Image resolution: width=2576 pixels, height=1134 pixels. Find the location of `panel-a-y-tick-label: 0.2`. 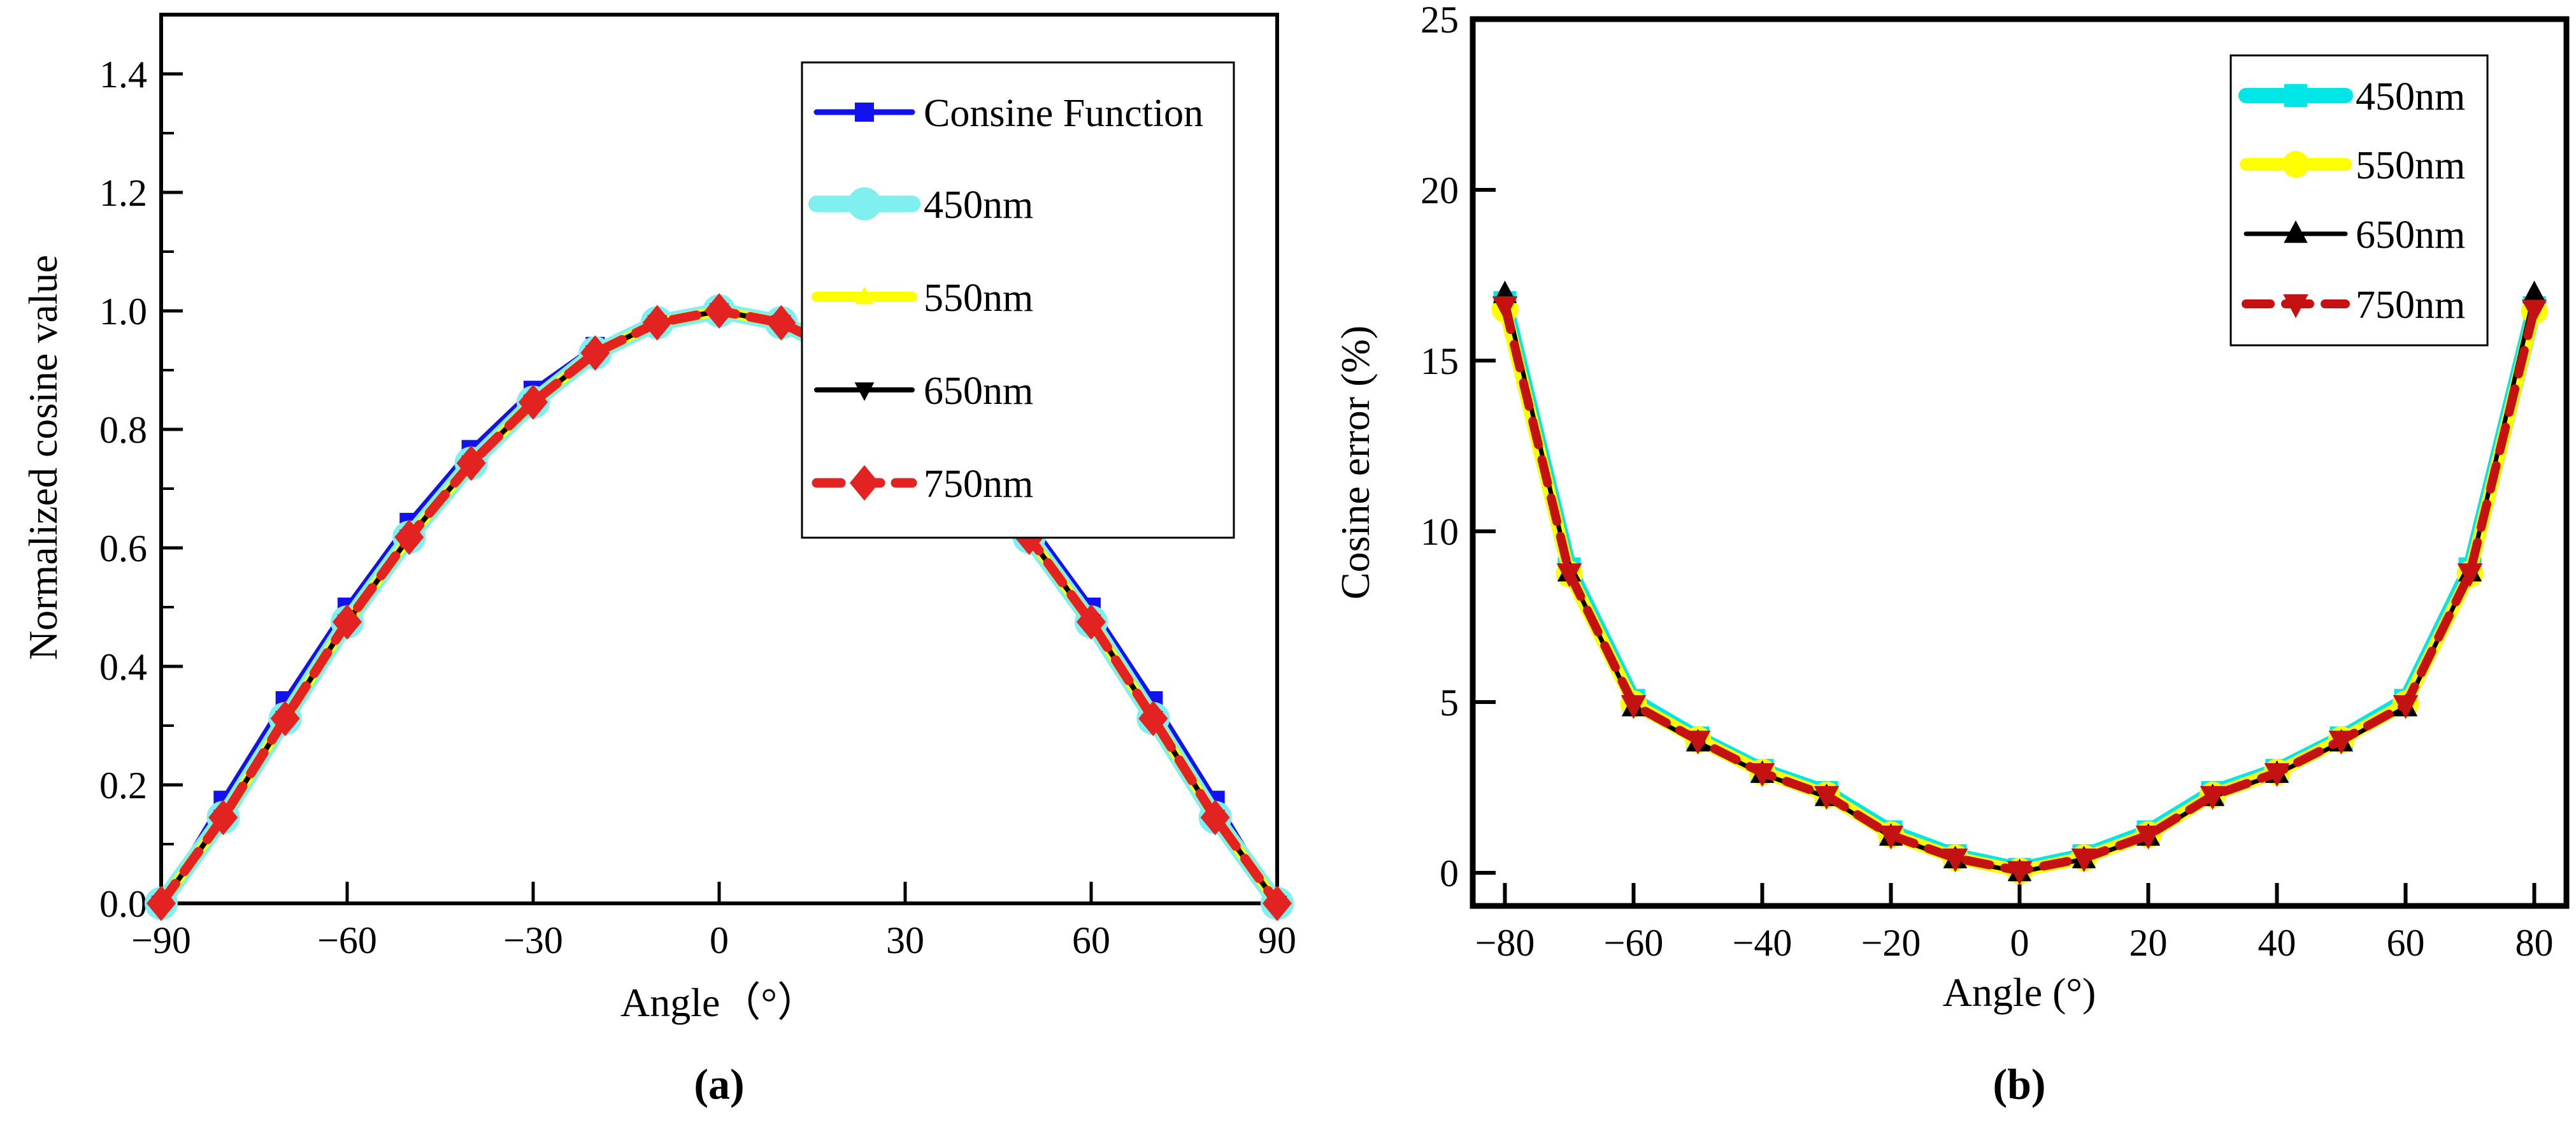

panel-a-y-tick-label: 0.2 is located at coordinates (123, 785).